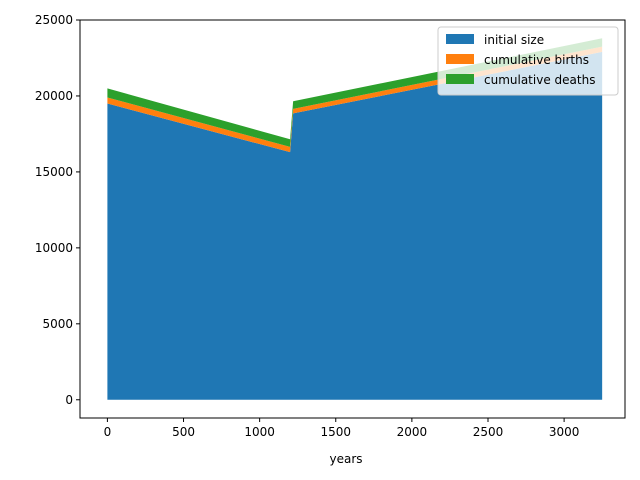 This screenshot has width=640, height=480. Describe the element at coordinates (259, 432) in the screenshot. I see `x-tick-label: 1000` at that location.